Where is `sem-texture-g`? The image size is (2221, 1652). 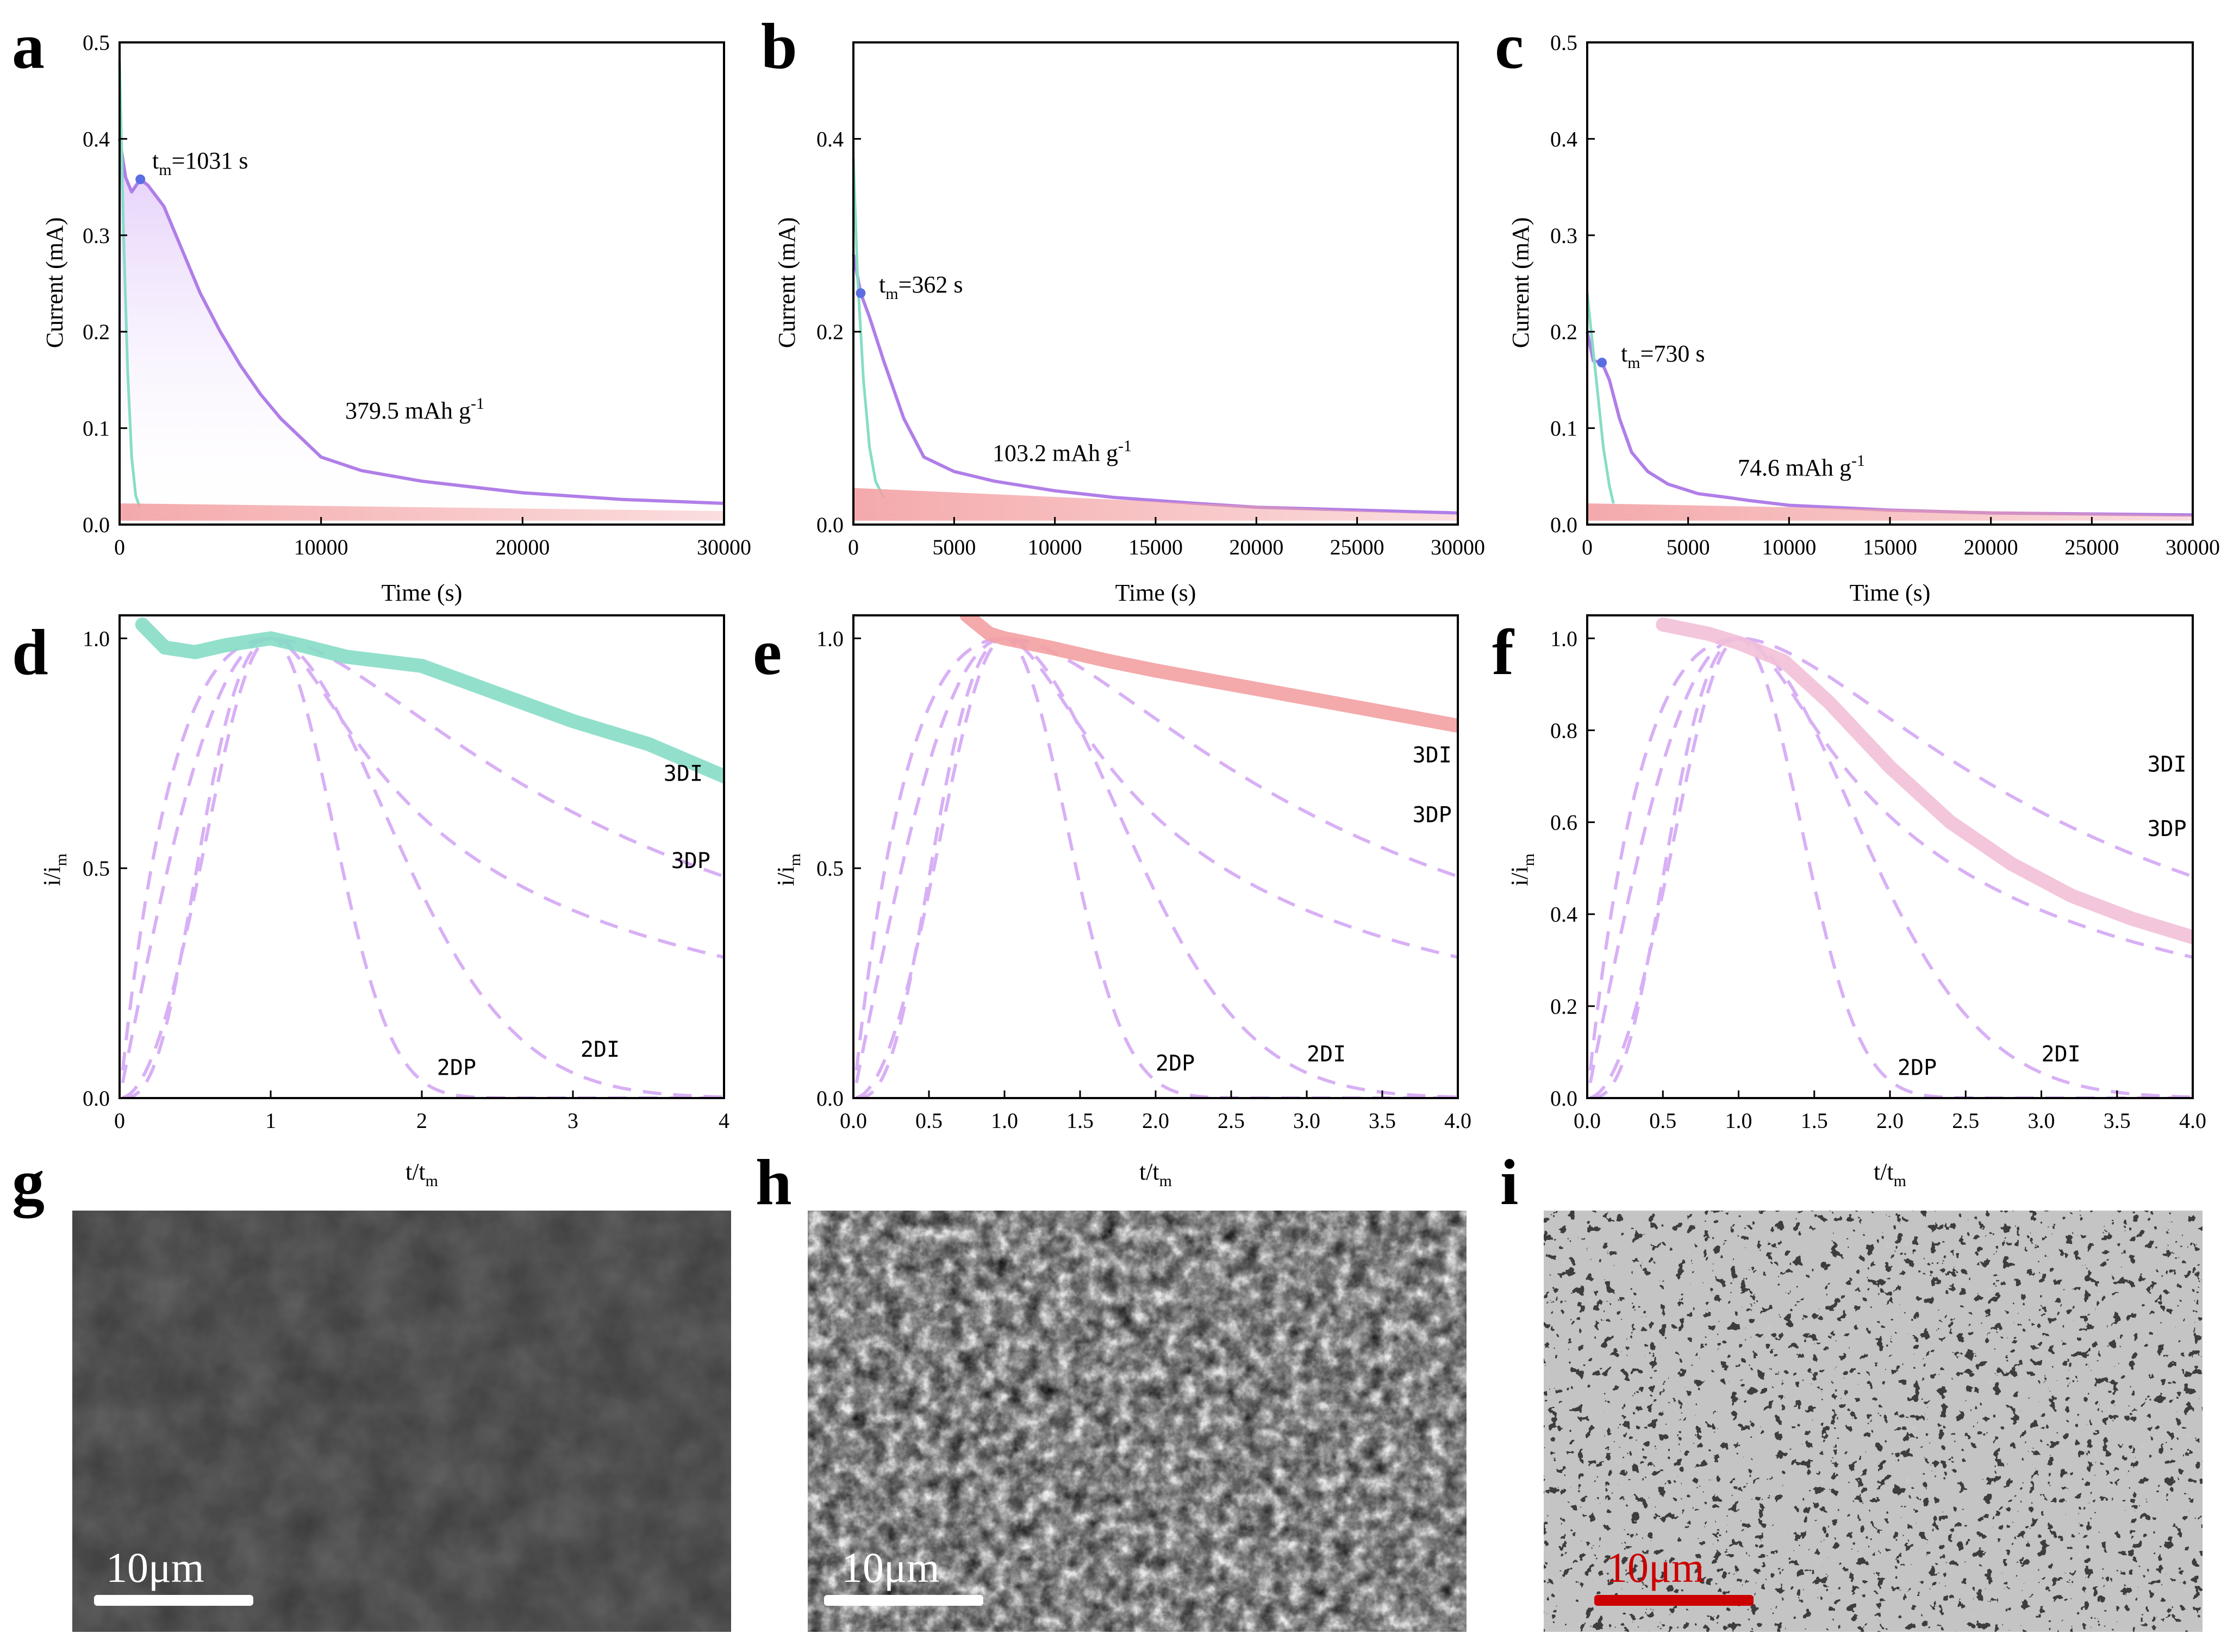 sem-texture-g is located at coordinates (401, 1422).